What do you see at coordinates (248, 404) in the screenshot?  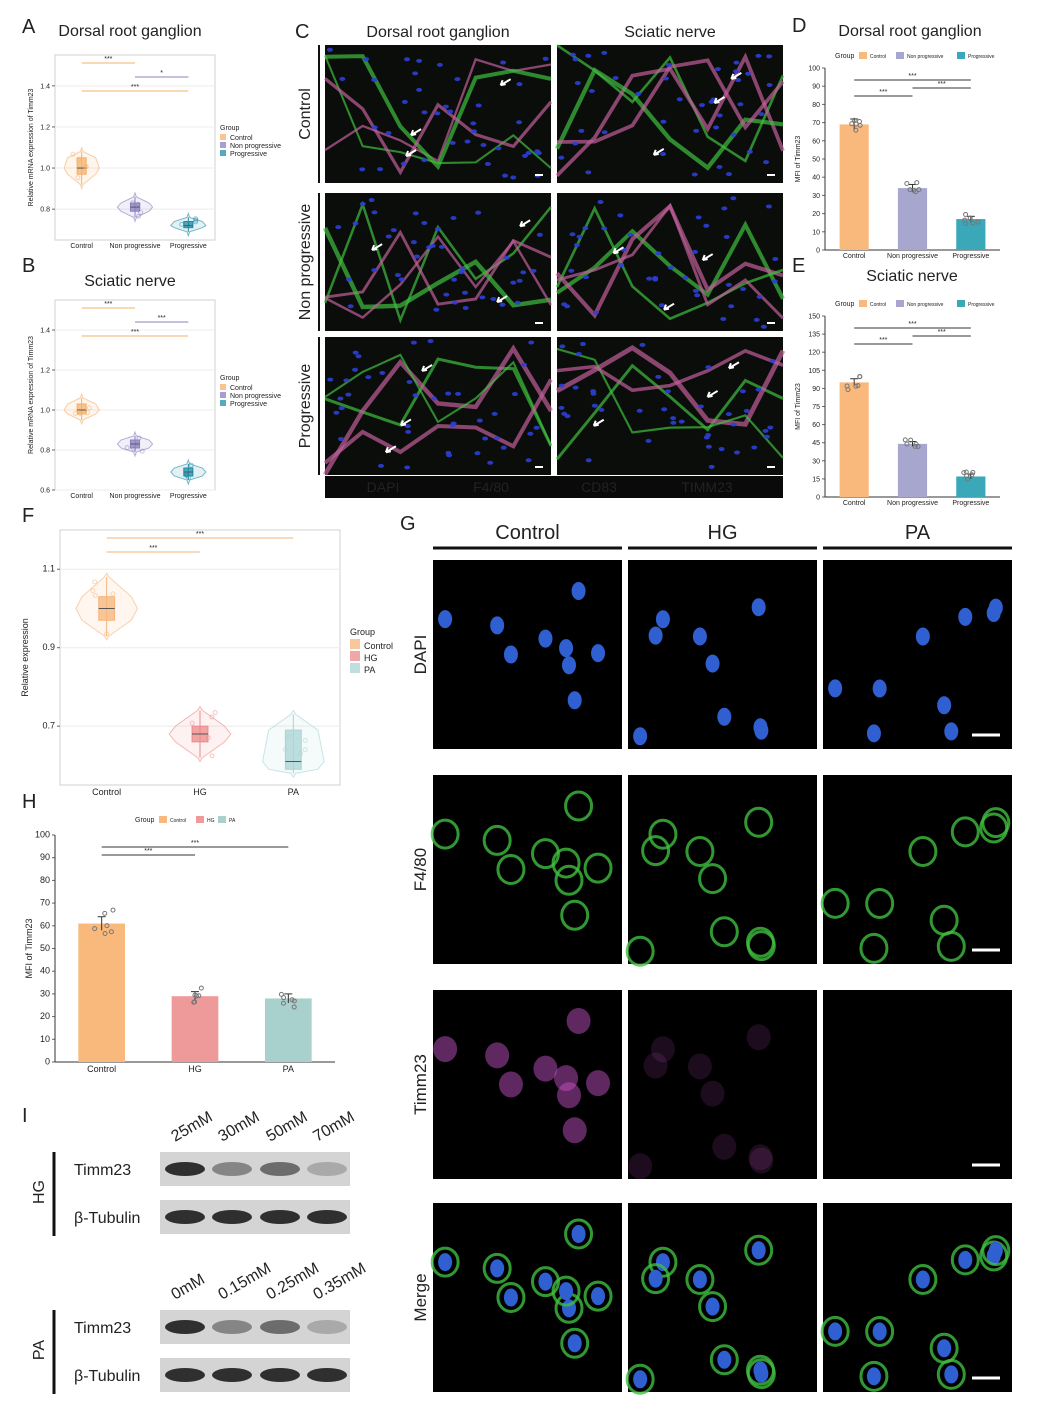 I see `legend-label: Progressive` at bounding box center [248, 404].